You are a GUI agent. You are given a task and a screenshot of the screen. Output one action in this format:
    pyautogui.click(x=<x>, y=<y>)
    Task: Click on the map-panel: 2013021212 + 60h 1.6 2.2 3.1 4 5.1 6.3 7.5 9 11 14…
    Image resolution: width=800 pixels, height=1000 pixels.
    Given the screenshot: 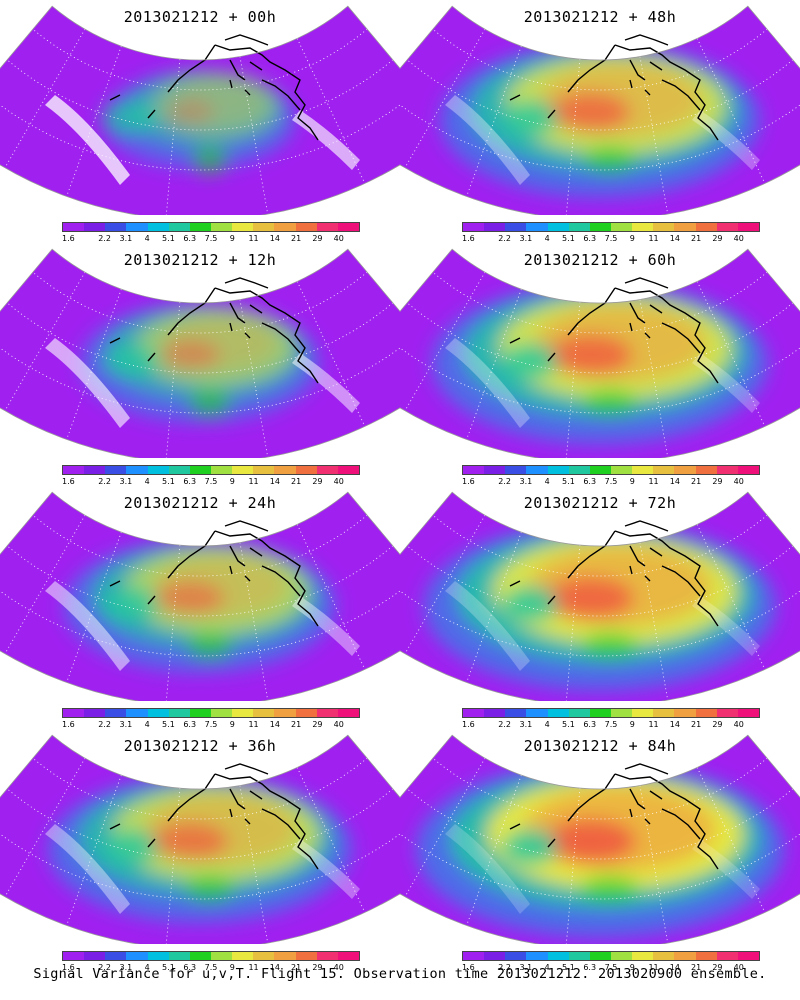 What is the action you would take?
    pyautogui.click(x=600, y=365)
    